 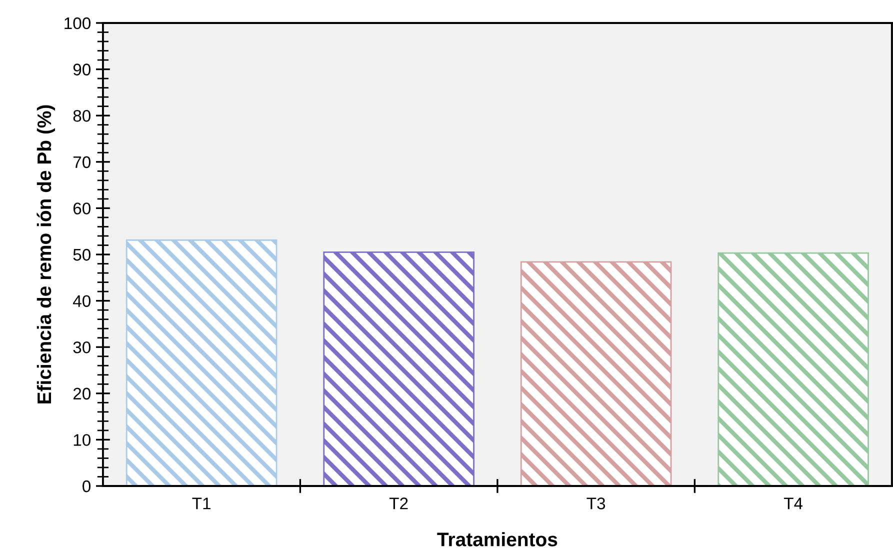 What do you see at coordinates (82, 254) in the screenshot?
I see `y-tick-label: 50` at bounding box center [82, 254].